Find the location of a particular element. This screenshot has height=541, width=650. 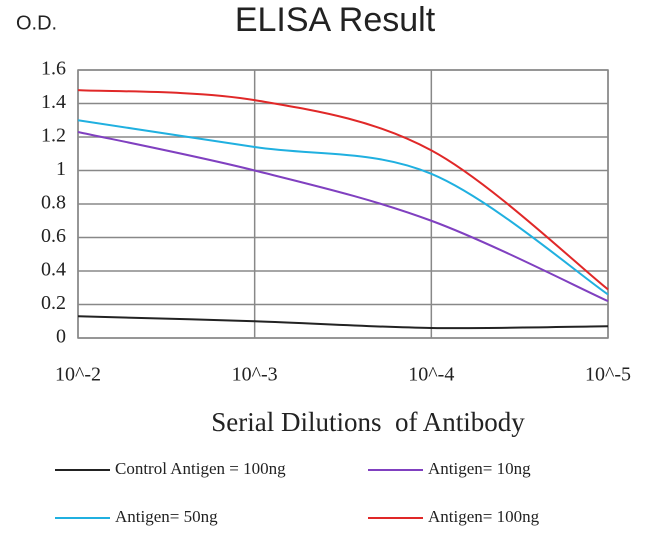

y-tick-label: 0.2 is located at coordinates (53, 303).